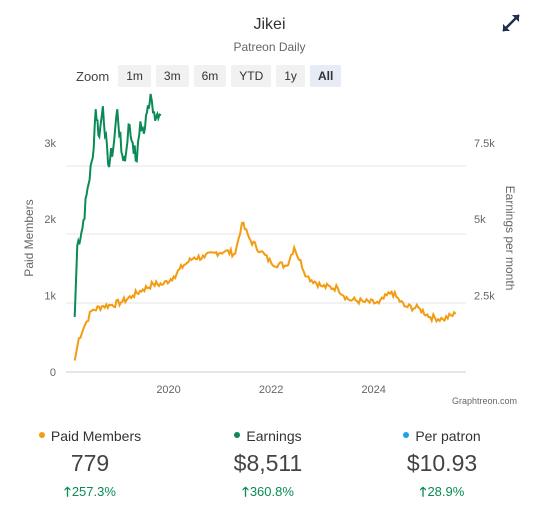 The image size is (539, 508). Describe the element at coordinates (271, 491) in the screenshot. I see `stat-change: 360.8%` at that location.